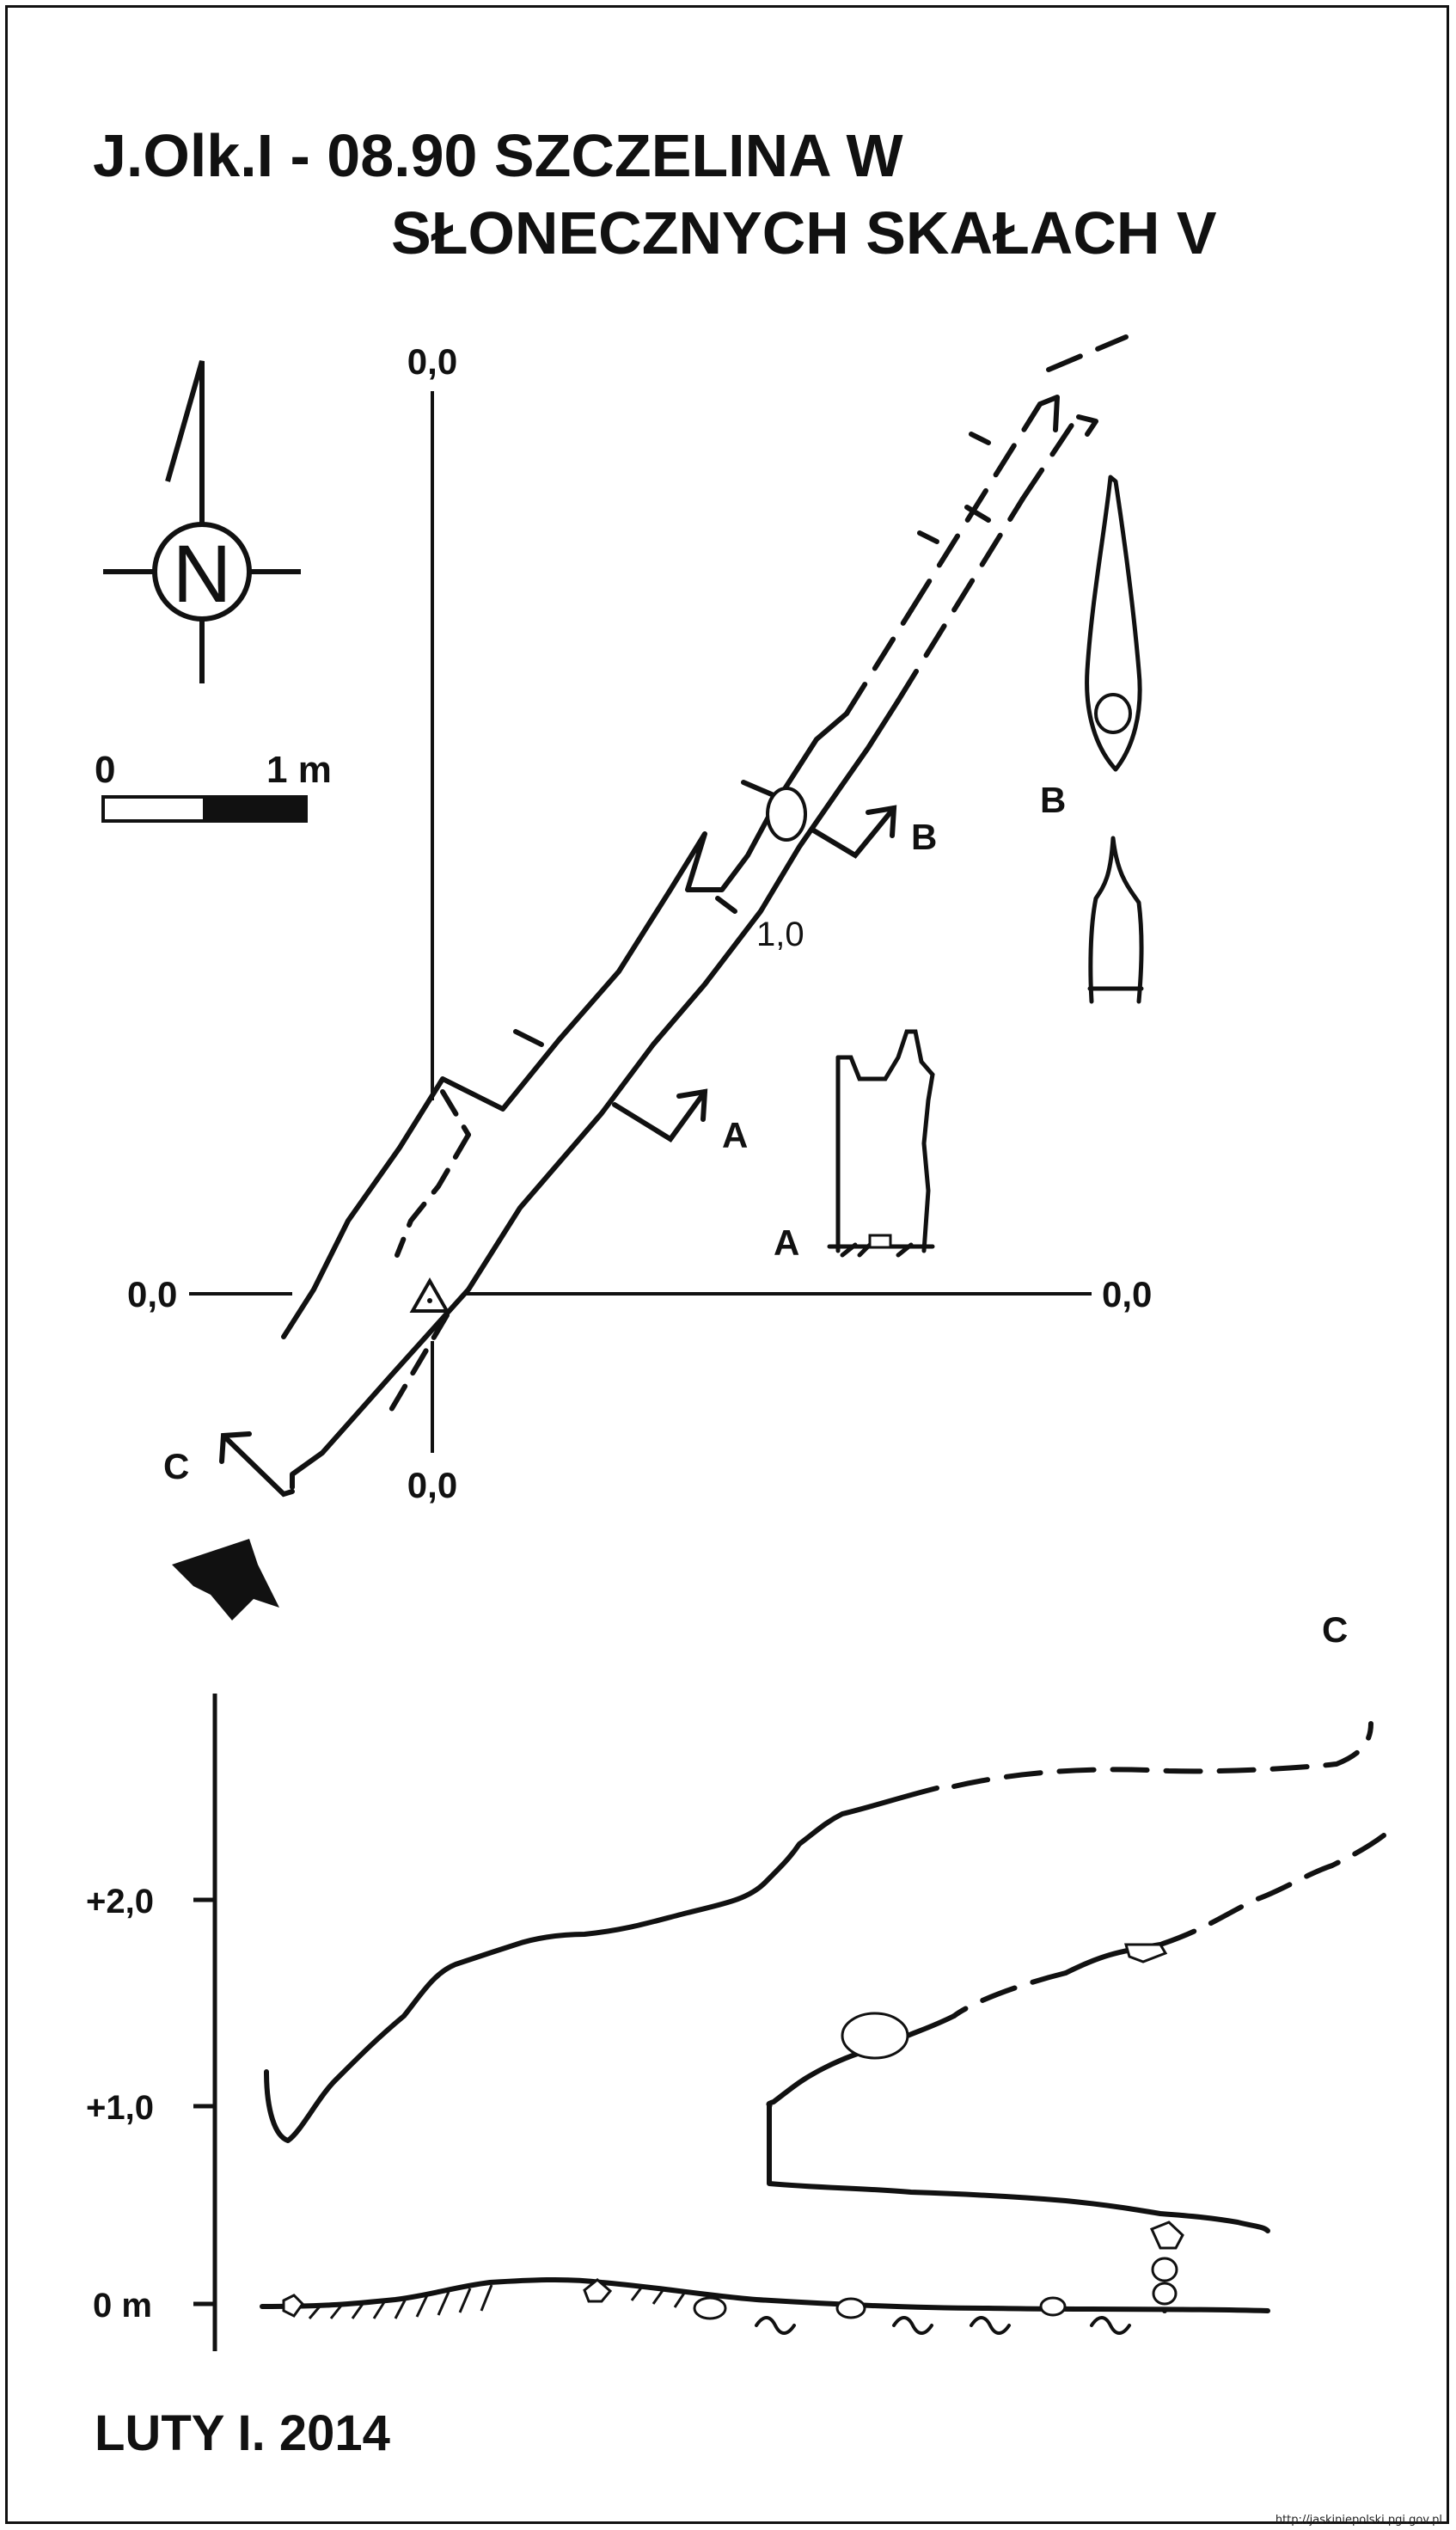 Image resolution: width=1456 pixels, height=2530 pixels. What do you see at coordinates (1127, 1294) in the screenshot?
I see `axis-label-right: 0,0` at bounding box center [1127, 1294].